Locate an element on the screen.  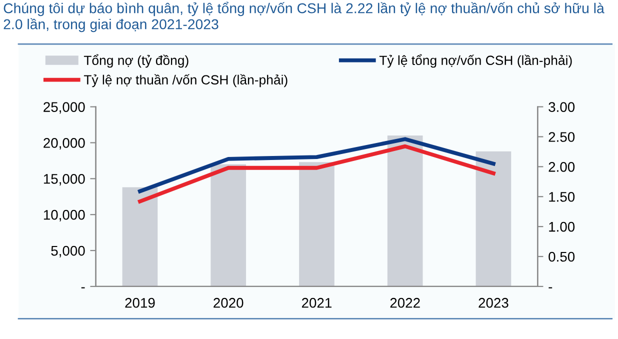
y2-tick-label: 1.00 is located at coordinates (562, 227).